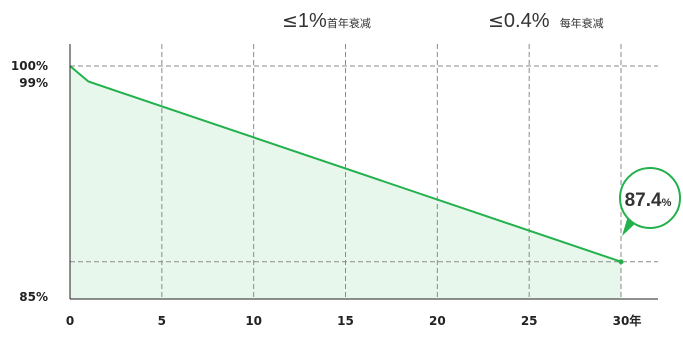 The image size is (683, 341). Describe the element at coordinates (526, 21) in the screenshot. I see `annual-value: 0.4%` at that location.